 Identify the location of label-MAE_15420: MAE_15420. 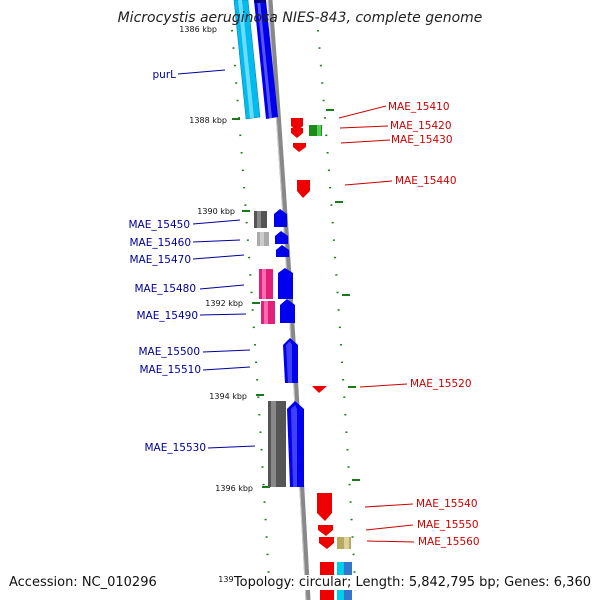
(421, 126).